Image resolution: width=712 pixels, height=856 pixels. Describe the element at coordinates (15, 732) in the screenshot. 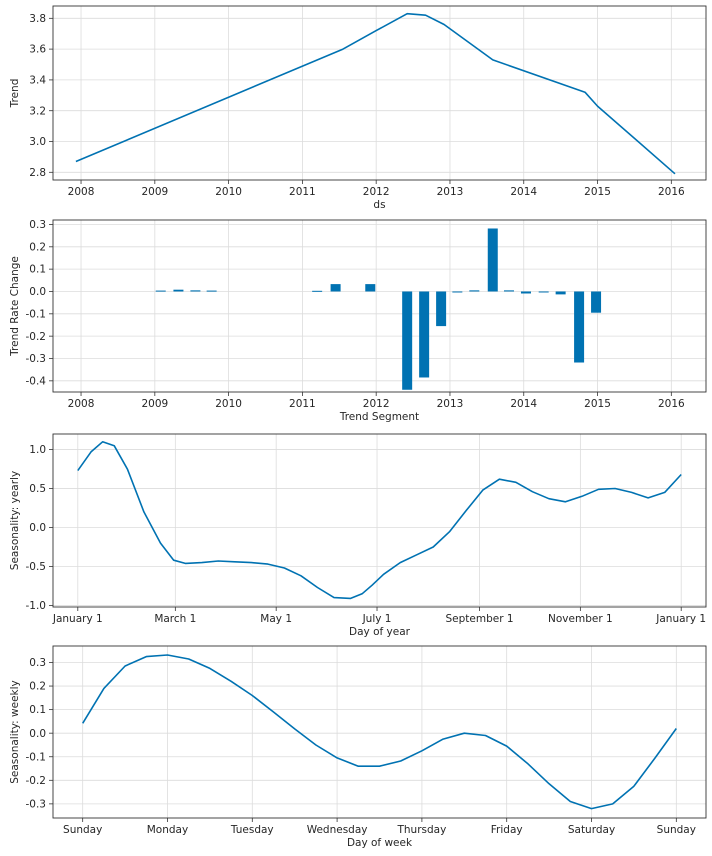

I see `y-axis-label: Seasonality: weekly` at that location.